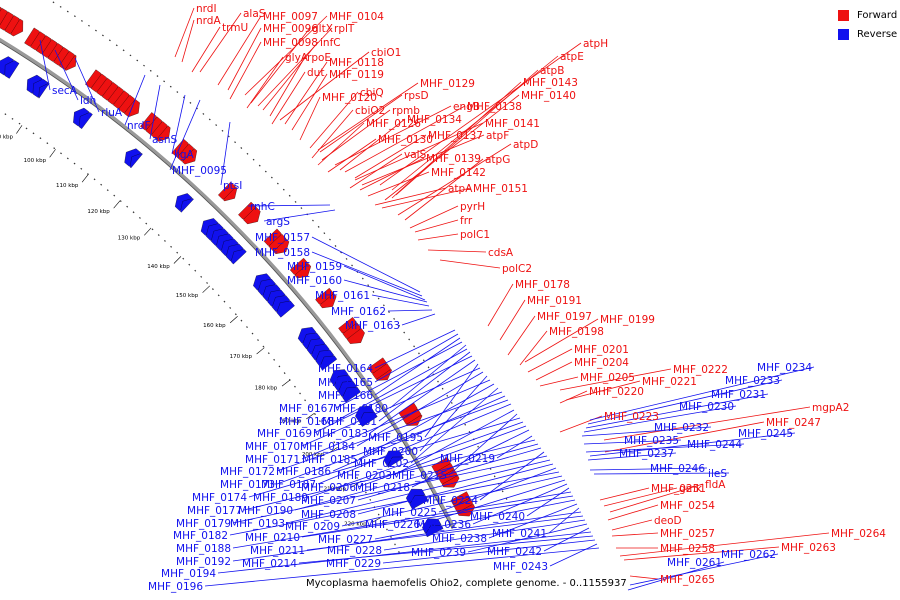  I want to click on forward-gene-label: infC, so click(330, 43).